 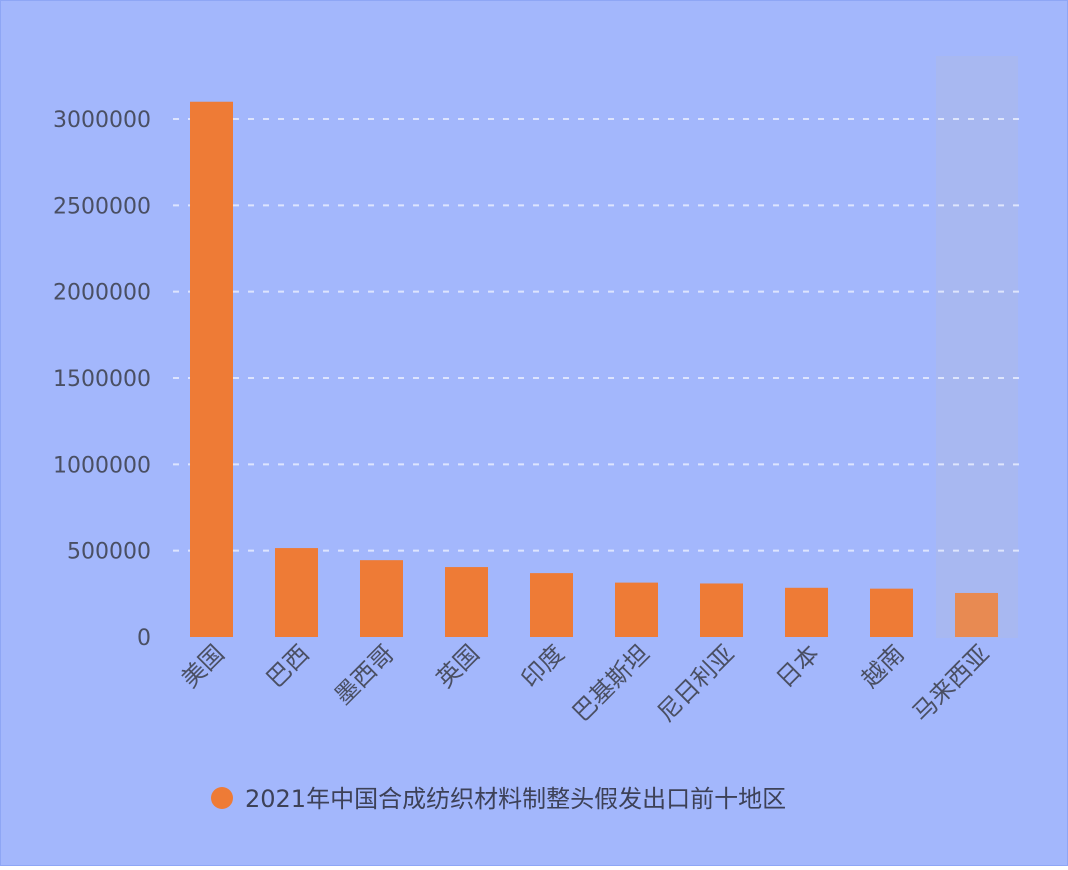 What do you see at coordinates (977, 347) in the screenshot?
I see `highlight-band` at bounding box center [977, 347].